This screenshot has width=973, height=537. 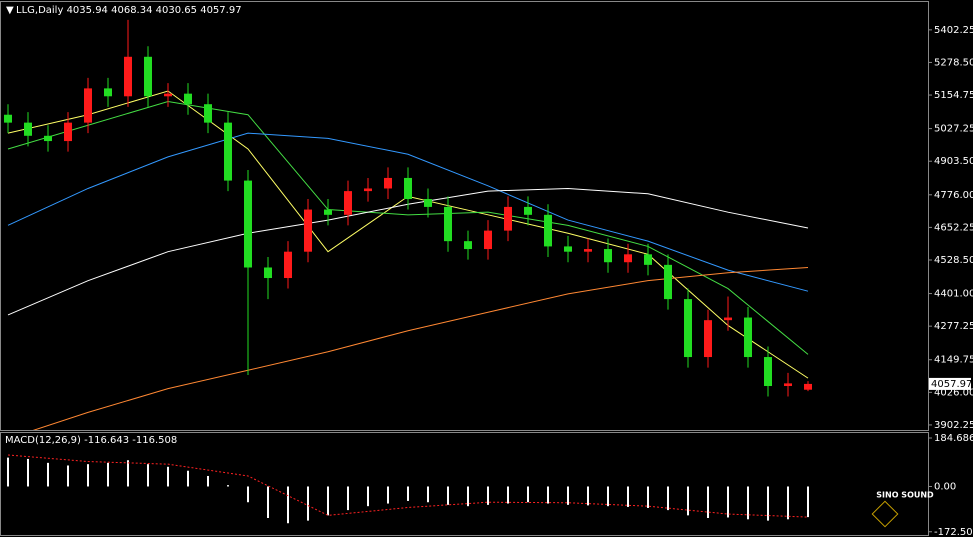 I want to click on y-tick-label: 4528.50, so click(x=953, y=260).